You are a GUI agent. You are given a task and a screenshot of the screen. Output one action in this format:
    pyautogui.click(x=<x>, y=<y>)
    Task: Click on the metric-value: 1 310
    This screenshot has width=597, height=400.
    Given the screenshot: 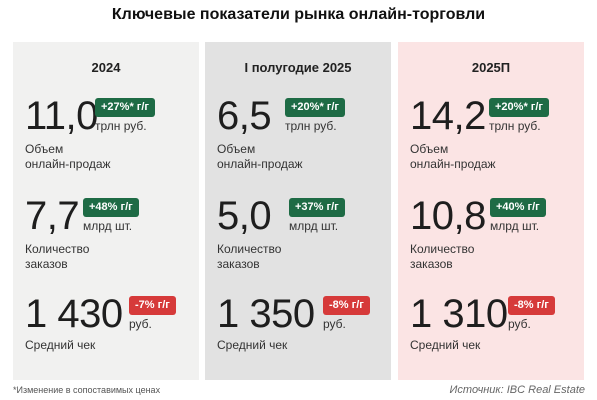 What is the action you would take?
    pyautogui.click(x=459, y=314)
    